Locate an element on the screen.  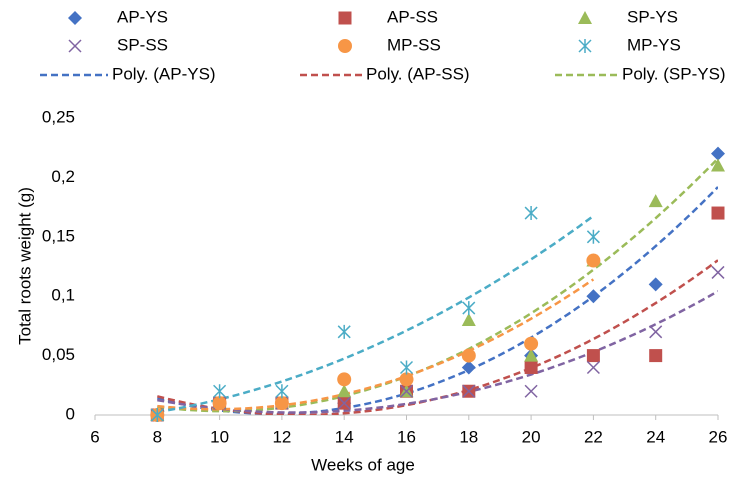
y-tick-label: 0,05 is located at coordinates (58, 354).